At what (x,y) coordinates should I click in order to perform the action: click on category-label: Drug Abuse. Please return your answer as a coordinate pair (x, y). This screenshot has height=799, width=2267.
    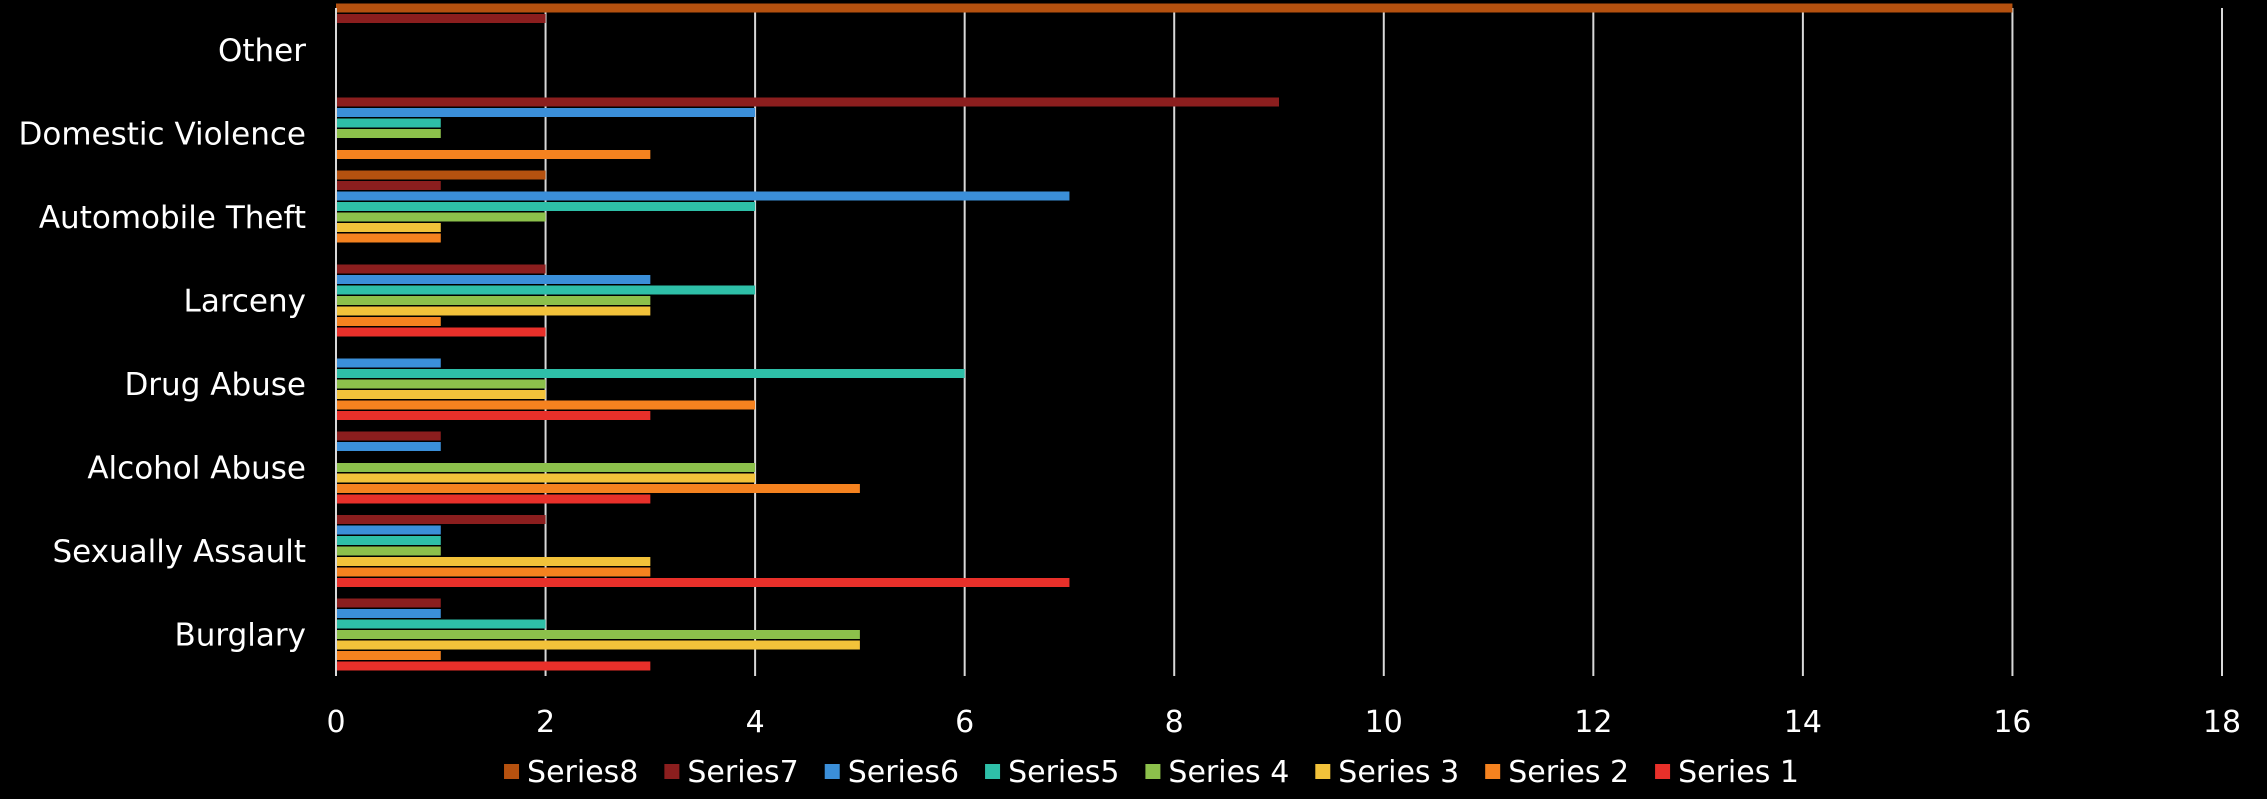
    Looking at the image, I should click on (215, 385).